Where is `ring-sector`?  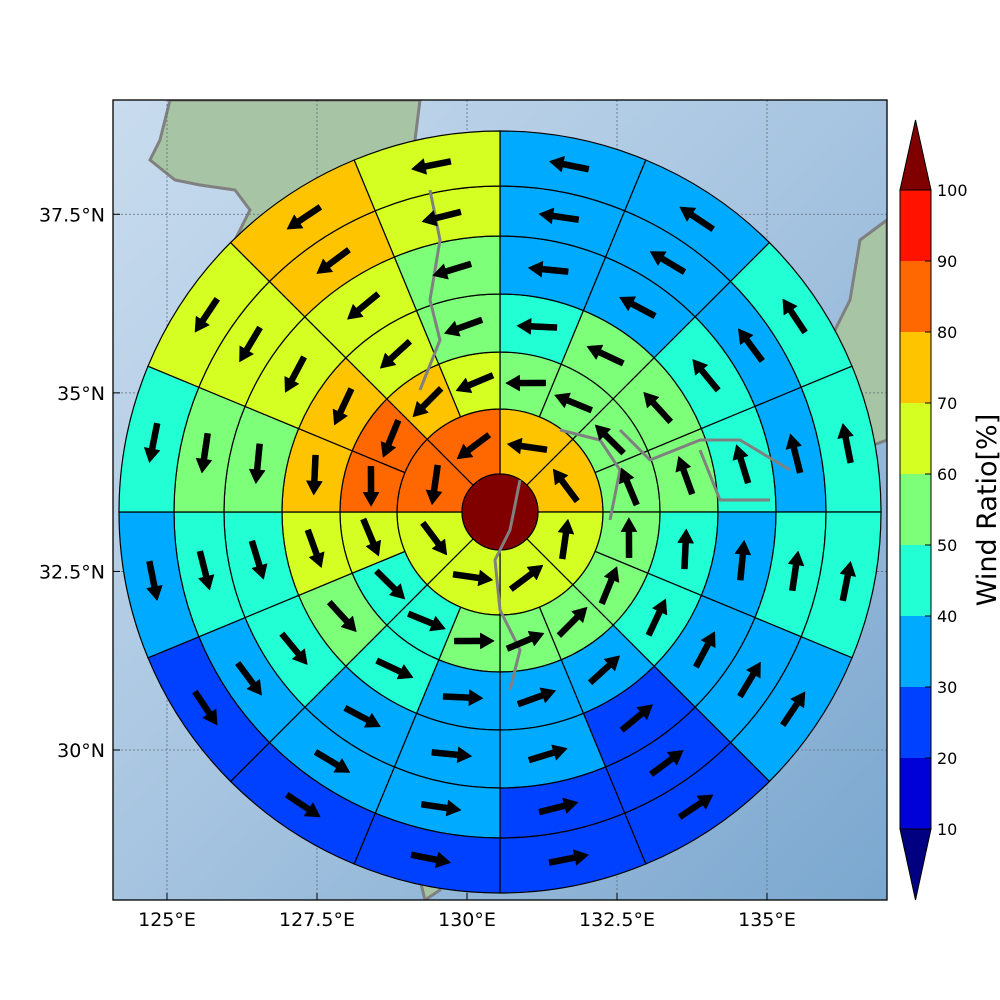 ring-sector is located at coordinates (427, 171).